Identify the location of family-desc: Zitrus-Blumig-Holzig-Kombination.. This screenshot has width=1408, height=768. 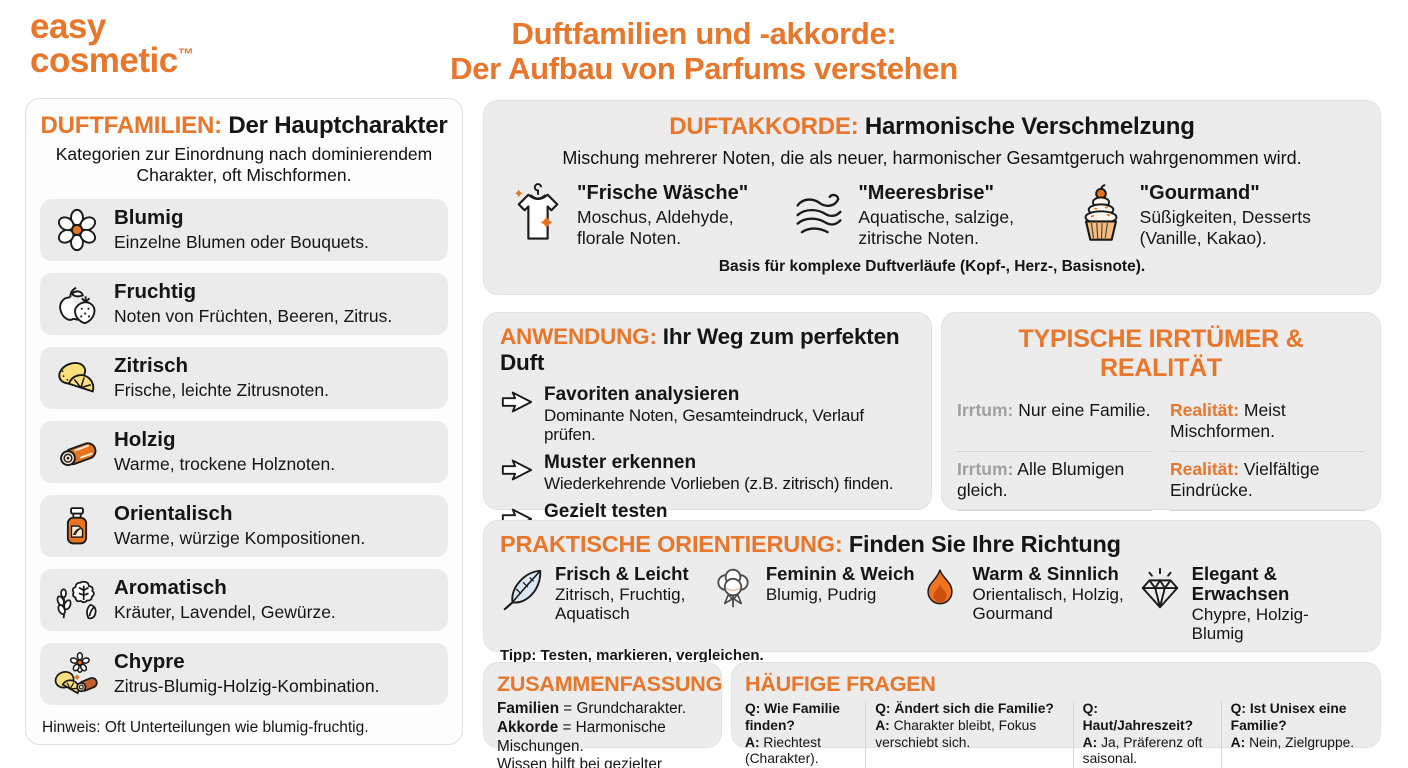
(247, 685).